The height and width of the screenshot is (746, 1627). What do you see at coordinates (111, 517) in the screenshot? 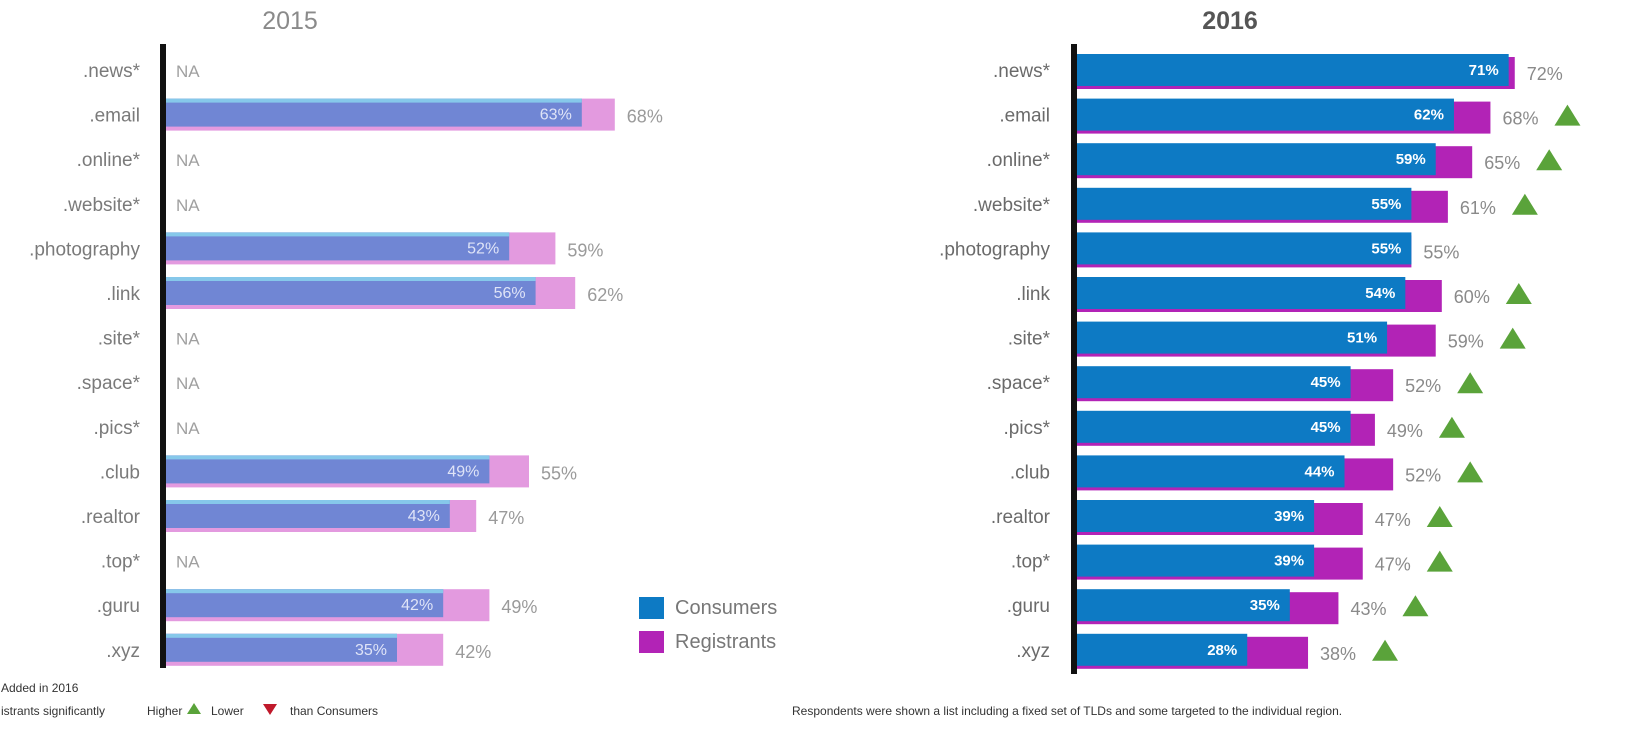
I see `chart-2015-category-label: .realtor` at bounding box center [111, 517].